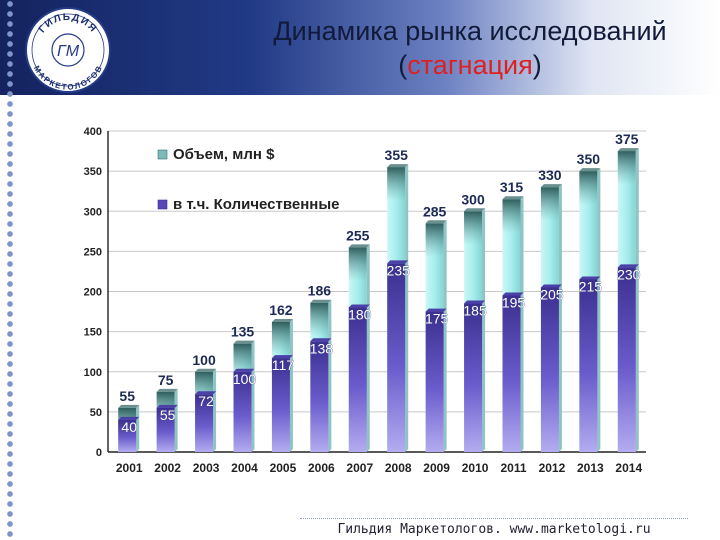 This screenshot has height=540, width=720. I want to click on x-tick-label: 2010, so click(475, 468).